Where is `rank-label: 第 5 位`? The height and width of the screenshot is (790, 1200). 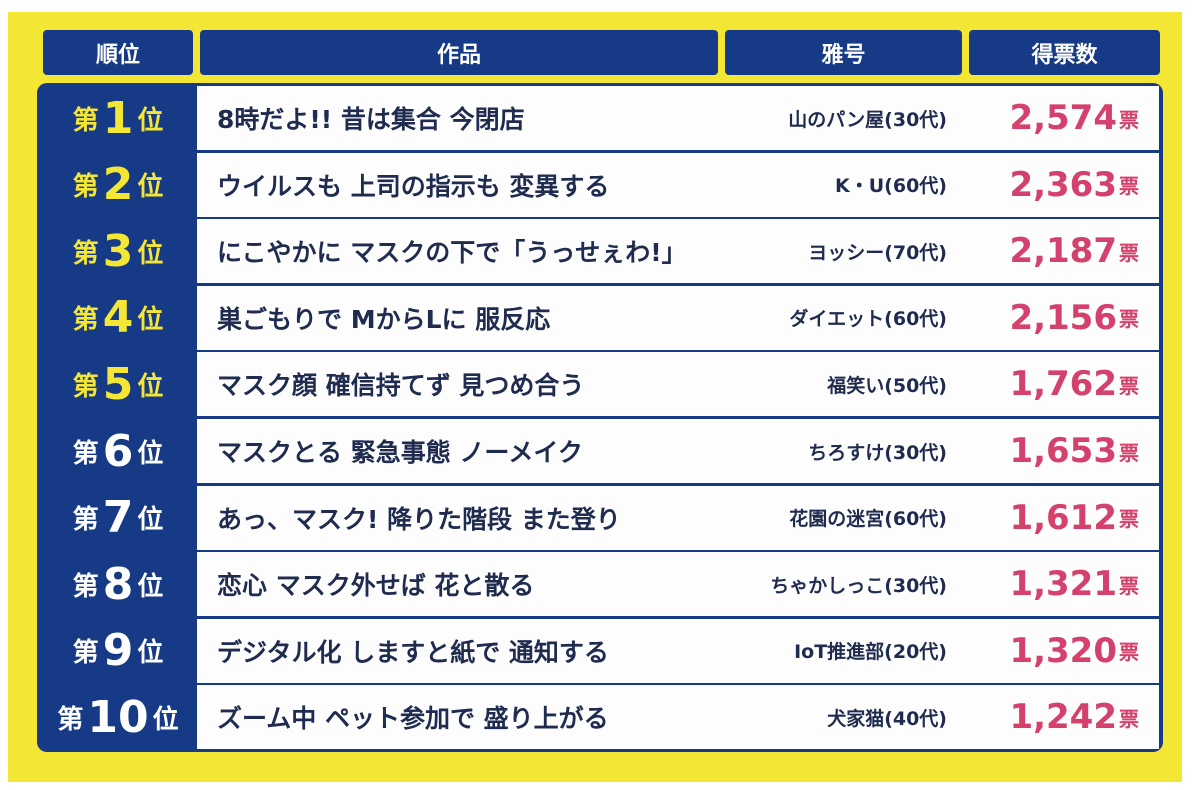 rank-label: 第 5 位 is located at coordinates (118, 384).